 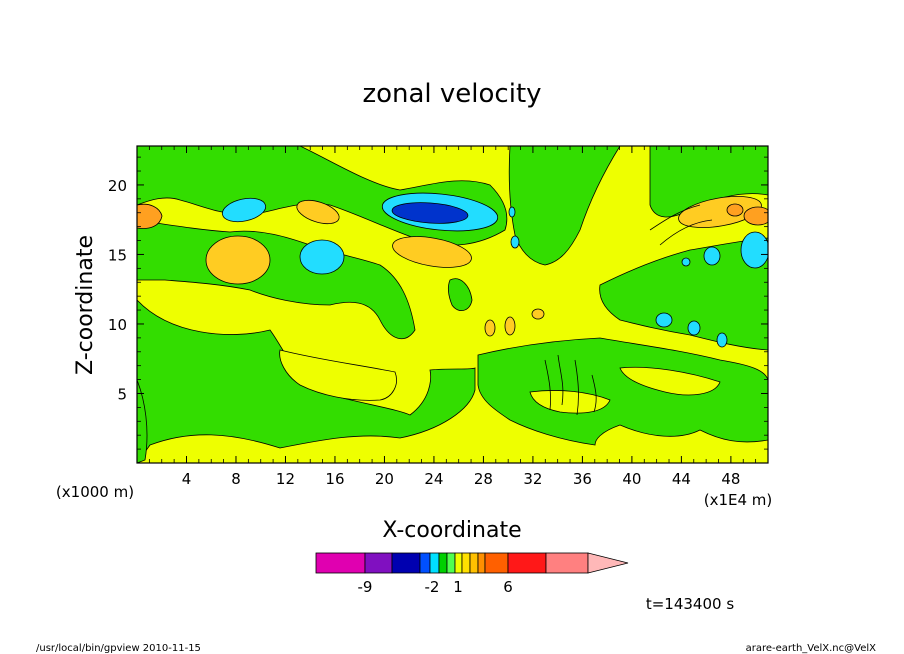 I want to click on x-tick-label: 24, so click(x=433, y=479).